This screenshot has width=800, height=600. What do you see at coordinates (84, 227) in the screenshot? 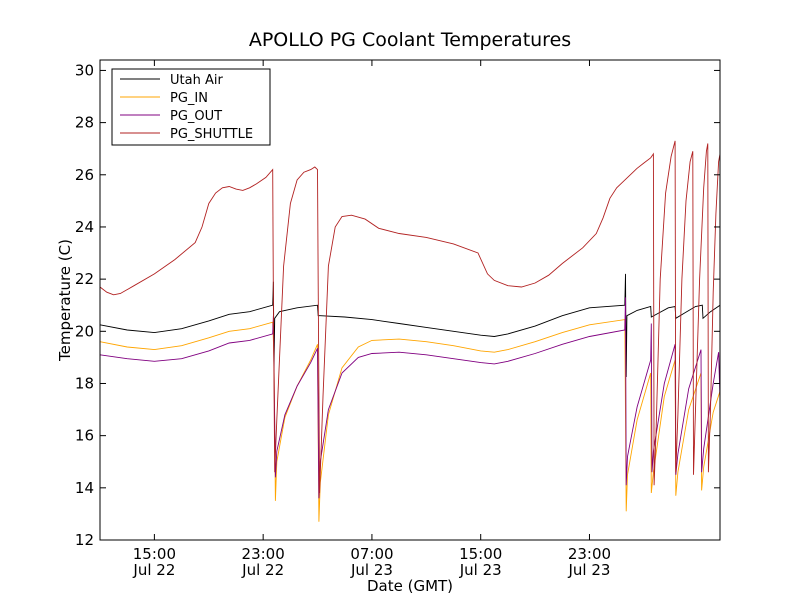
I see `y-tick-label: 24` at bounding box center [84, 227].